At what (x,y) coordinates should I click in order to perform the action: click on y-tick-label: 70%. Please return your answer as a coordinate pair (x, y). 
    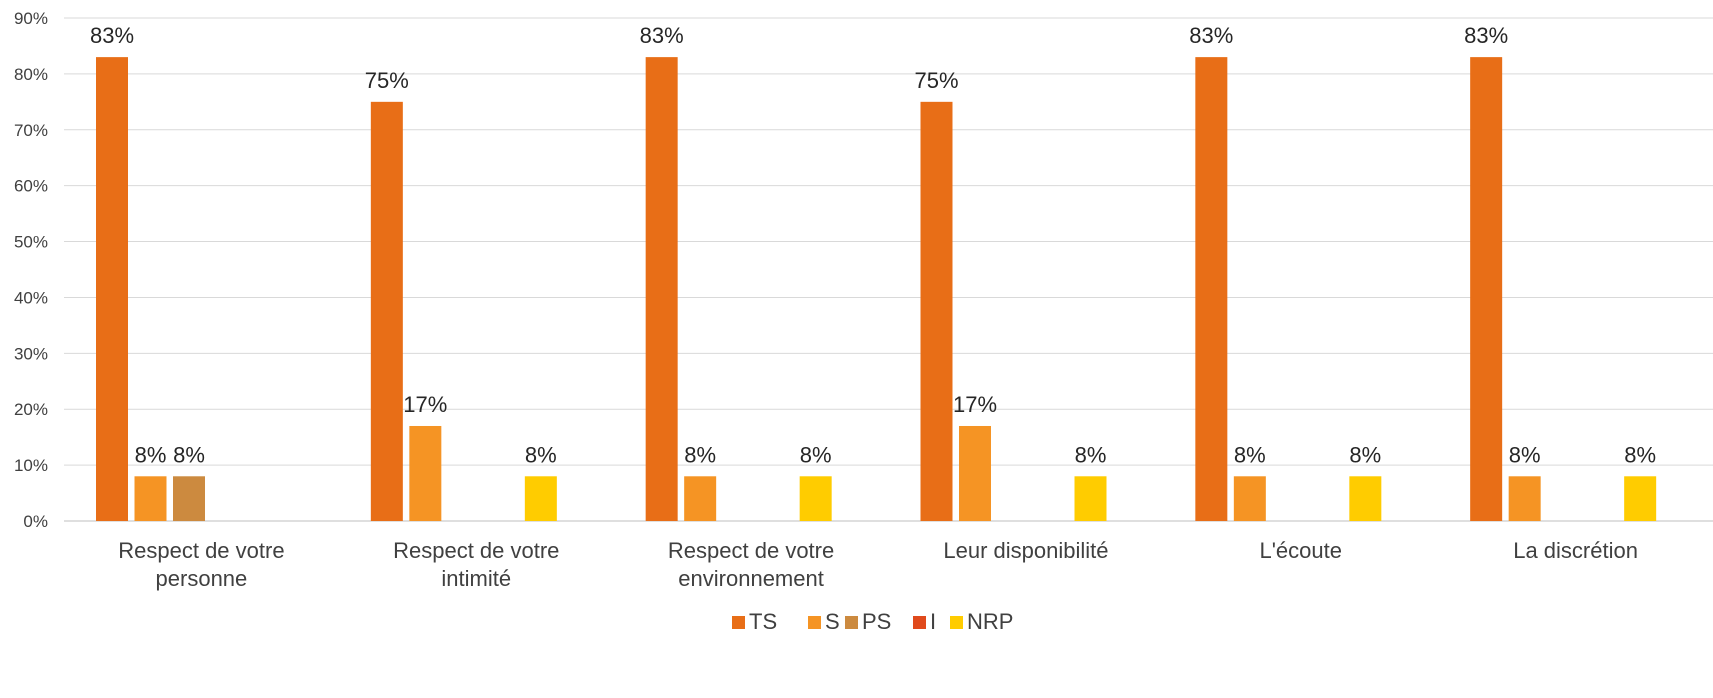
    Looking at the image, I should click on (31, 130).